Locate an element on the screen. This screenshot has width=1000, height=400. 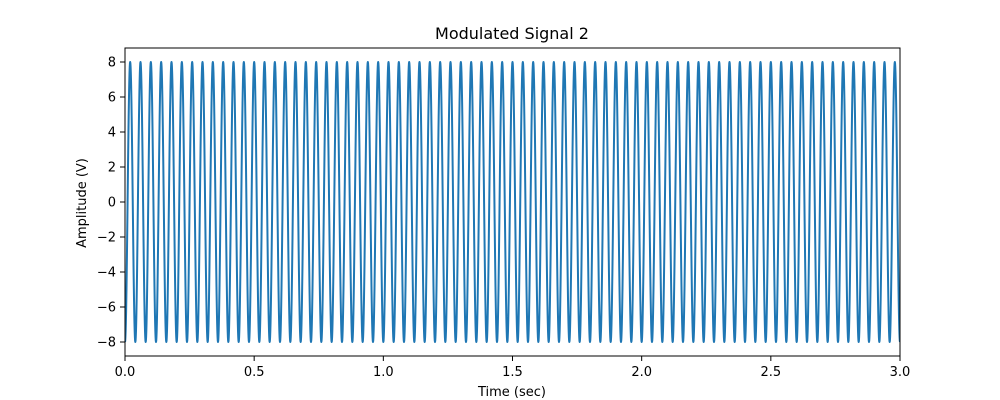
x-axis-label: Time (sec) is located at coordinates (511, 392).